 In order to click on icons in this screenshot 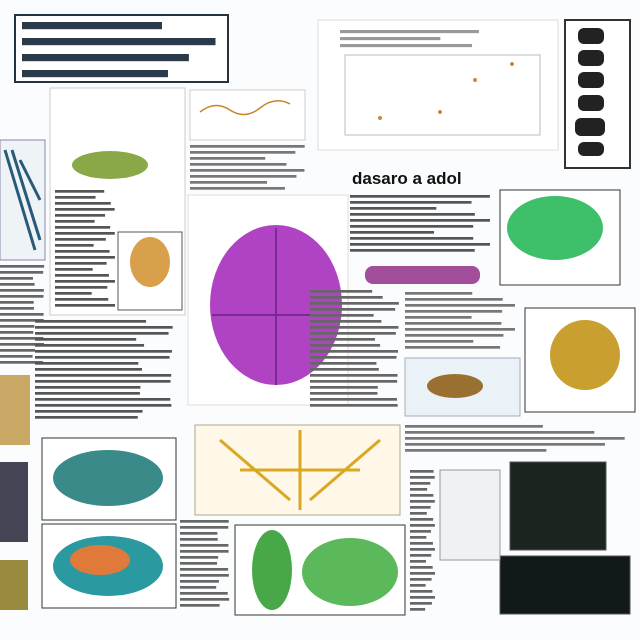, I will do `click(590, 92)`.